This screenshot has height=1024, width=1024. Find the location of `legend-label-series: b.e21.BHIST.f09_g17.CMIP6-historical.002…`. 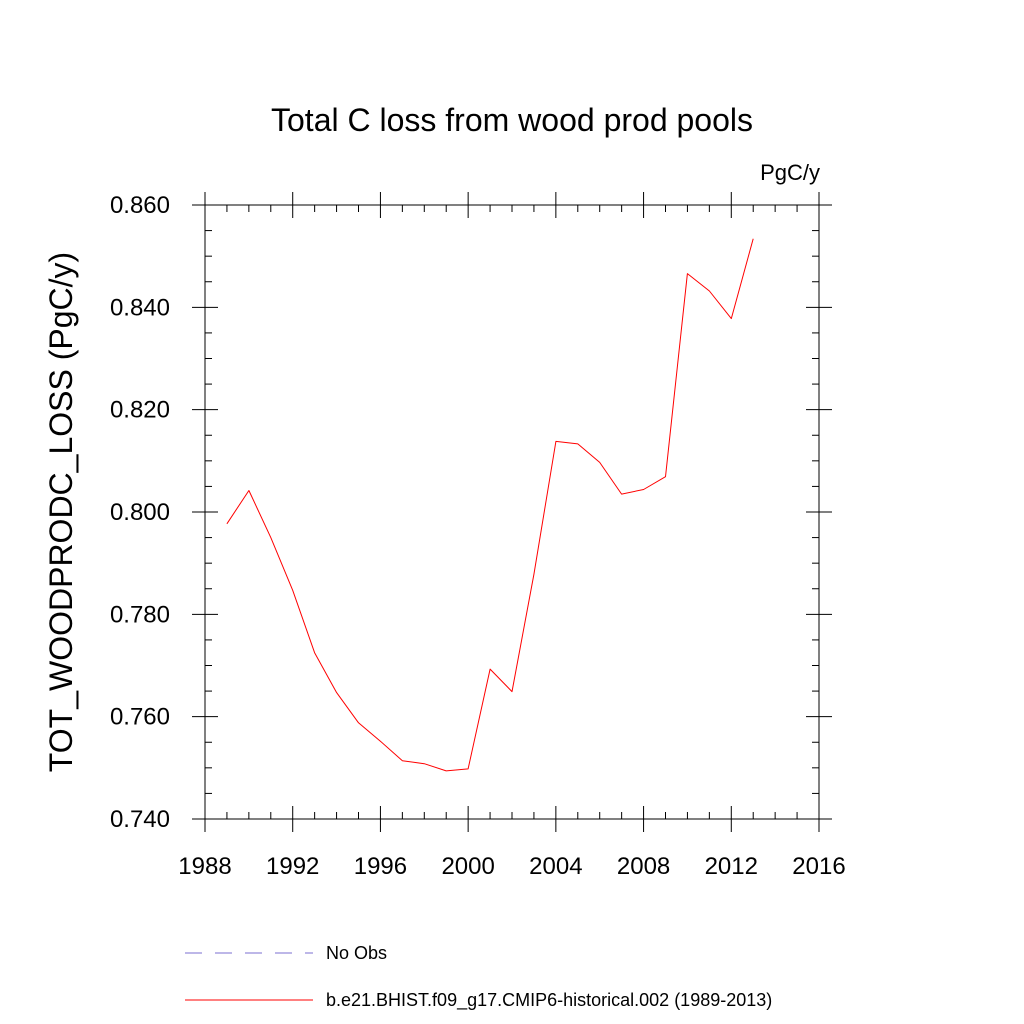

legend-label-series: b.e21.BHIST.f09_g17.CMIP6-historical.002… is located at coordinates (549, 1000).